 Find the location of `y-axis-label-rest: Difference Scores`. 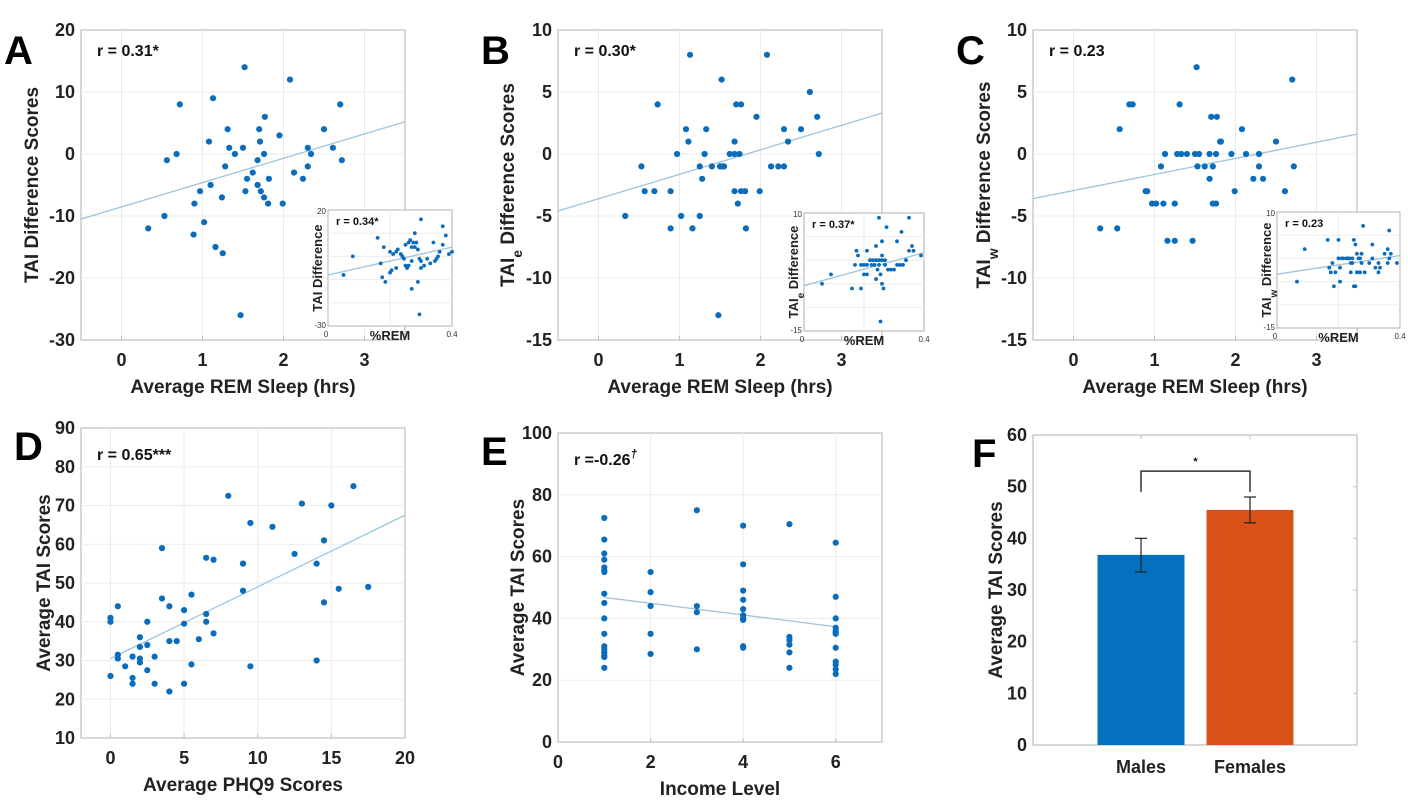

y-axis-label-rest: Difference Scores is located at coordinates (984, 165).